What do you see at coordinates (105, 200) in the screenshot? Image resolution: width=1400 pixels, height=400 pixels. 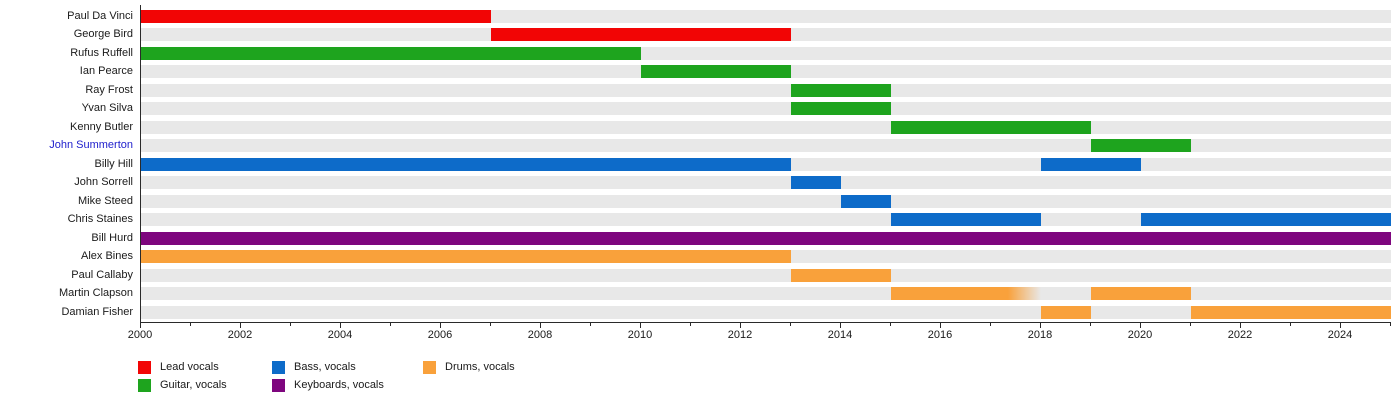 I see `member-label: Mike Steed` at bounding box center [105, 200].